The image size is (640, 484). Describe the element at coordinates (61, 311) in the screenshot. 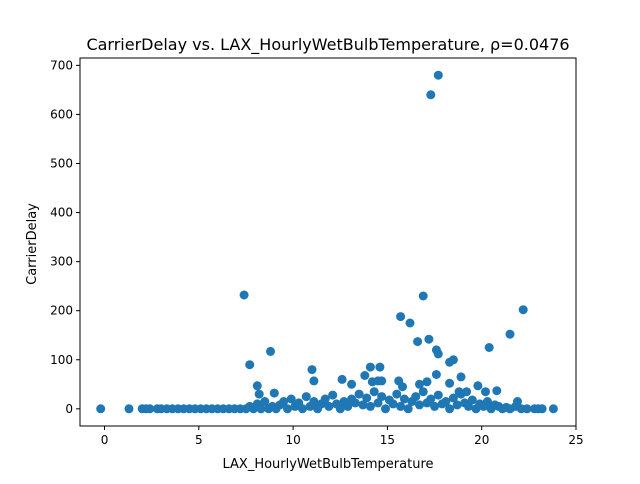

I see `y-tick-label: 200` at that location.